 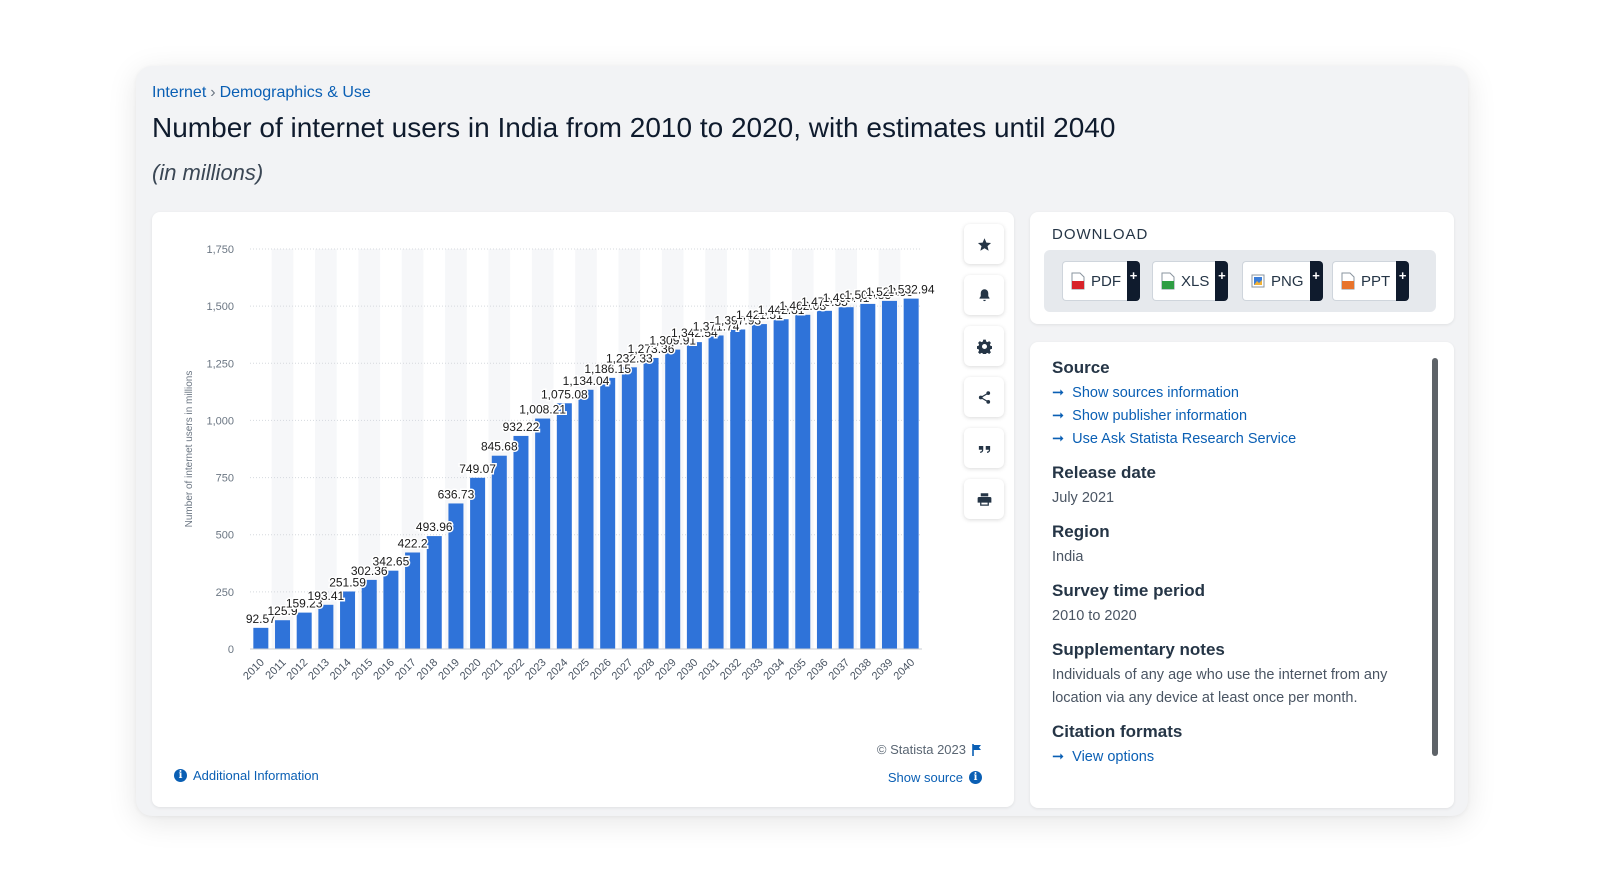 I want to click on download-buttons: PDF + XLS + PNG + PPT +, so click(x=1240, y=281).